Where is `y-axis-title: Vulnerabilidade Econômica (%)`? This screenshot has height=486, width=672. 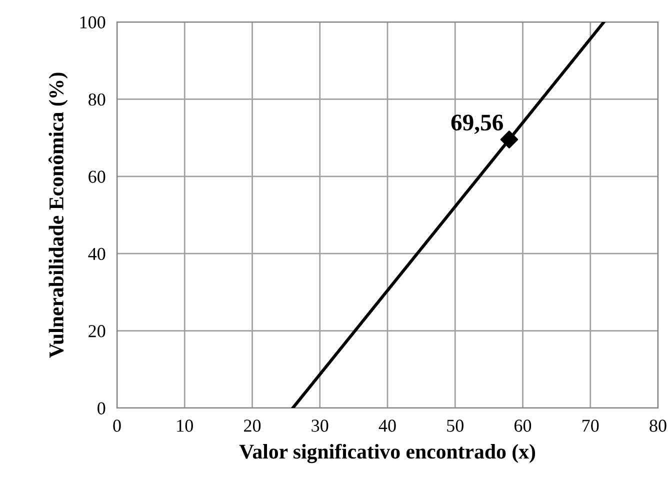
y-axis-title: Vulnerabilidade Econômica (%) is located at coordinates (58, 215).